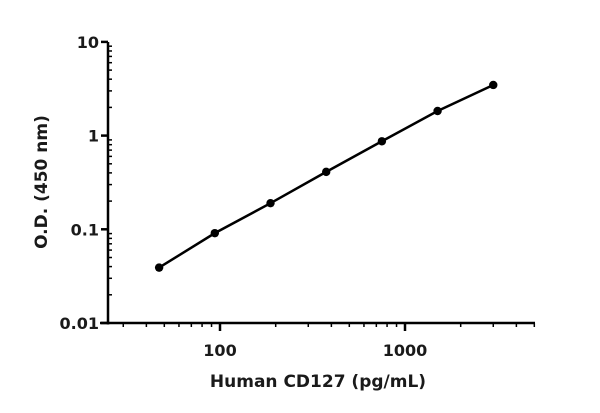  Describe the element at coordinates (219, 350) in the screenshot. I see `x-tick-label: 100` at that location.